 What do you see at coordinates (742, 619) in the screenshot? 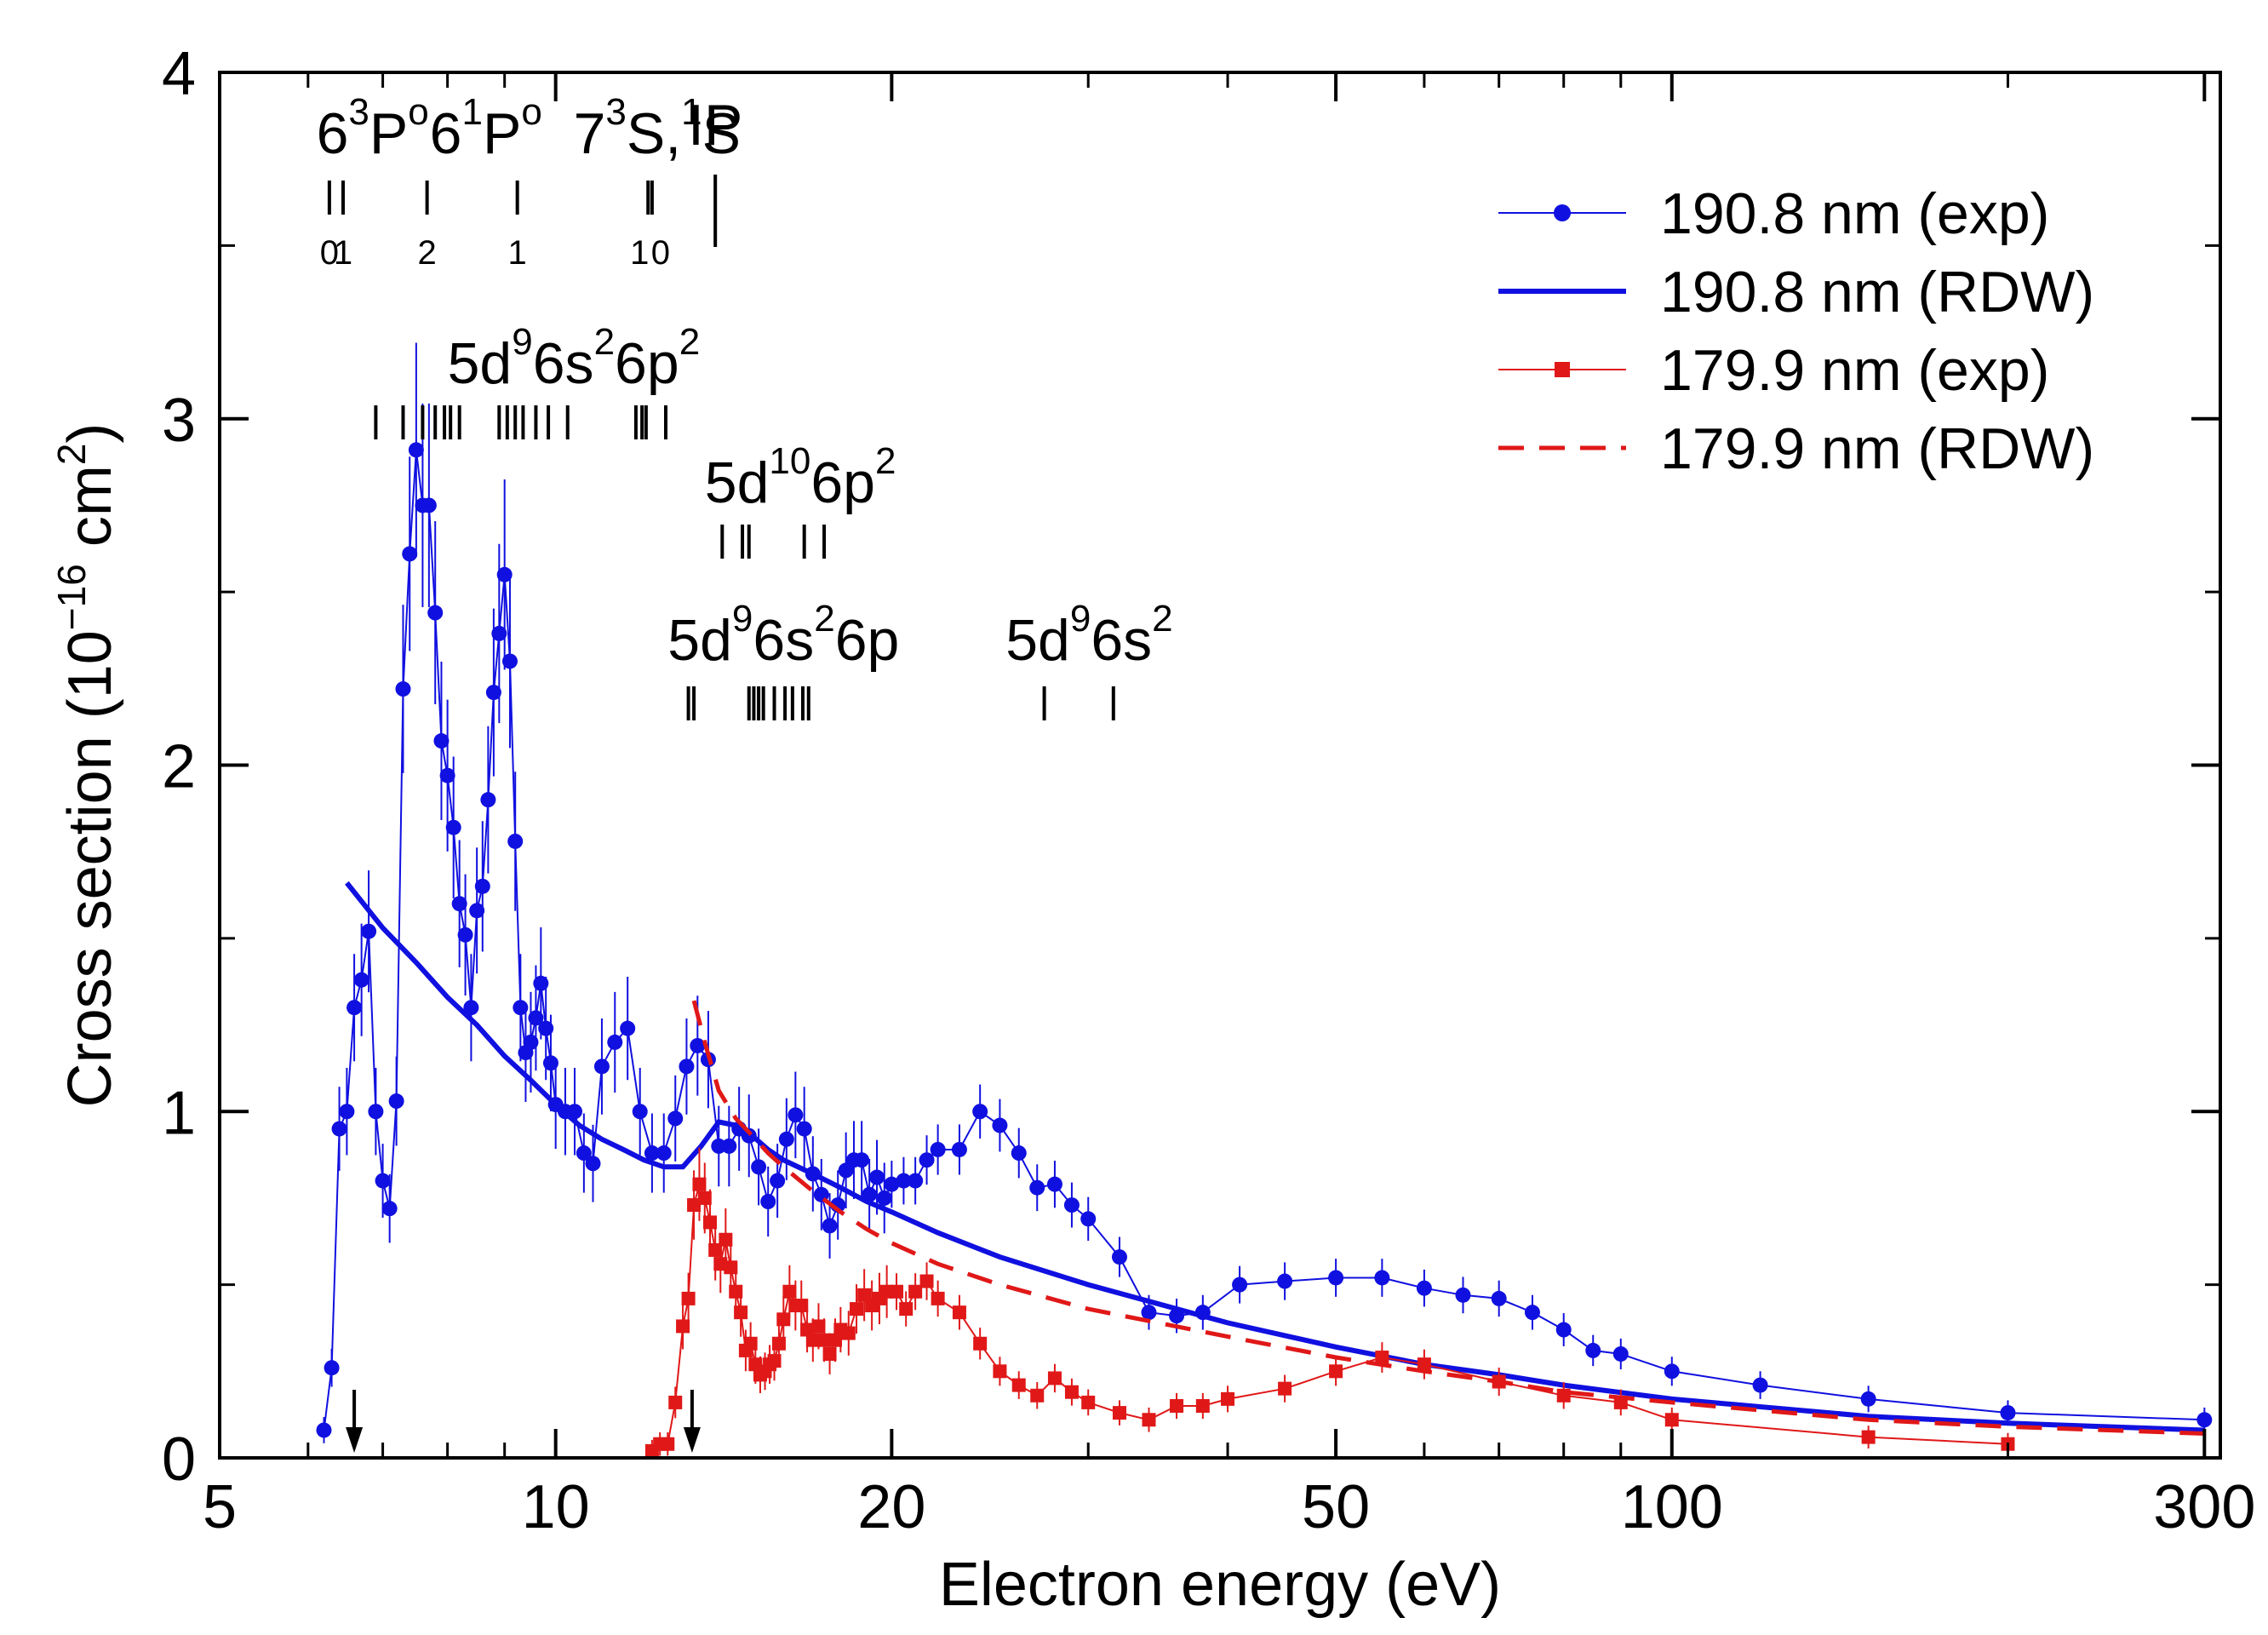
I see `label-5d9-6s2-6p-part: 9` at bounding box center [742, 619].